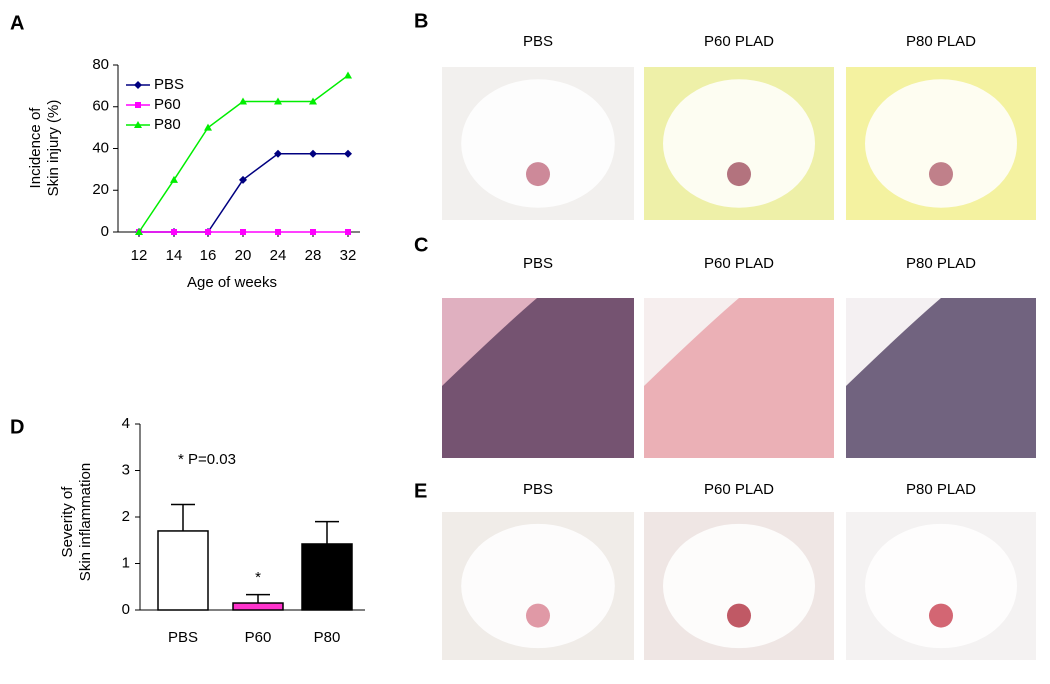 The width and height of the screenshot is (1050, 684). What do you see at coordinates (126, 423) in the screenshot?
I see `y-tick-label: 4` at bounding box center [126, 423].